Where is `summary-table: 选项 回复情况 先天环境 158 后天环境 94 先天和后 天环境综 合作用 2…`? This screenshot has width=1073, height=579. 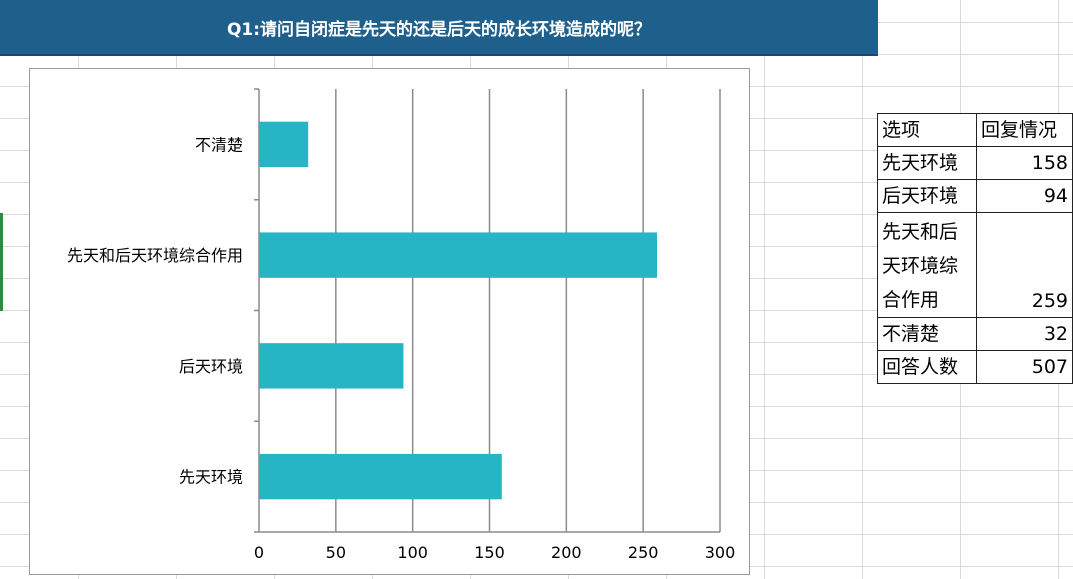 summary-table: 选项 回复情况 先天环境 158 后天环境 94 先天和后 天环境综 合作用 2… is located at coordinates (975, 248).